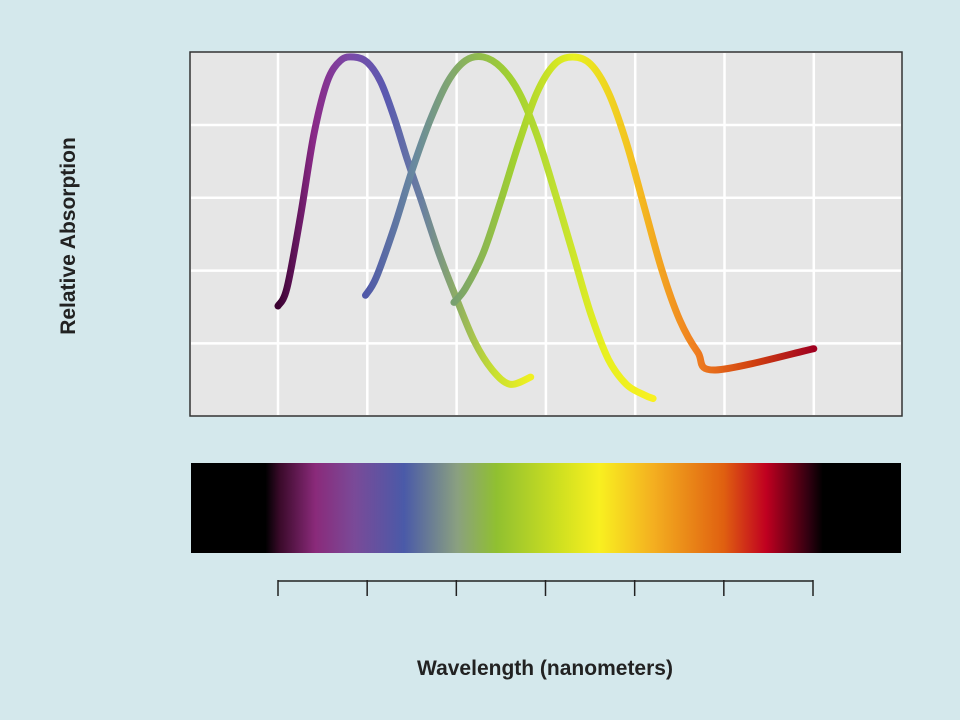  Describe the element at coordinates (404, 220) in the screenshot. I see `violet-absorption-curve` at that location.